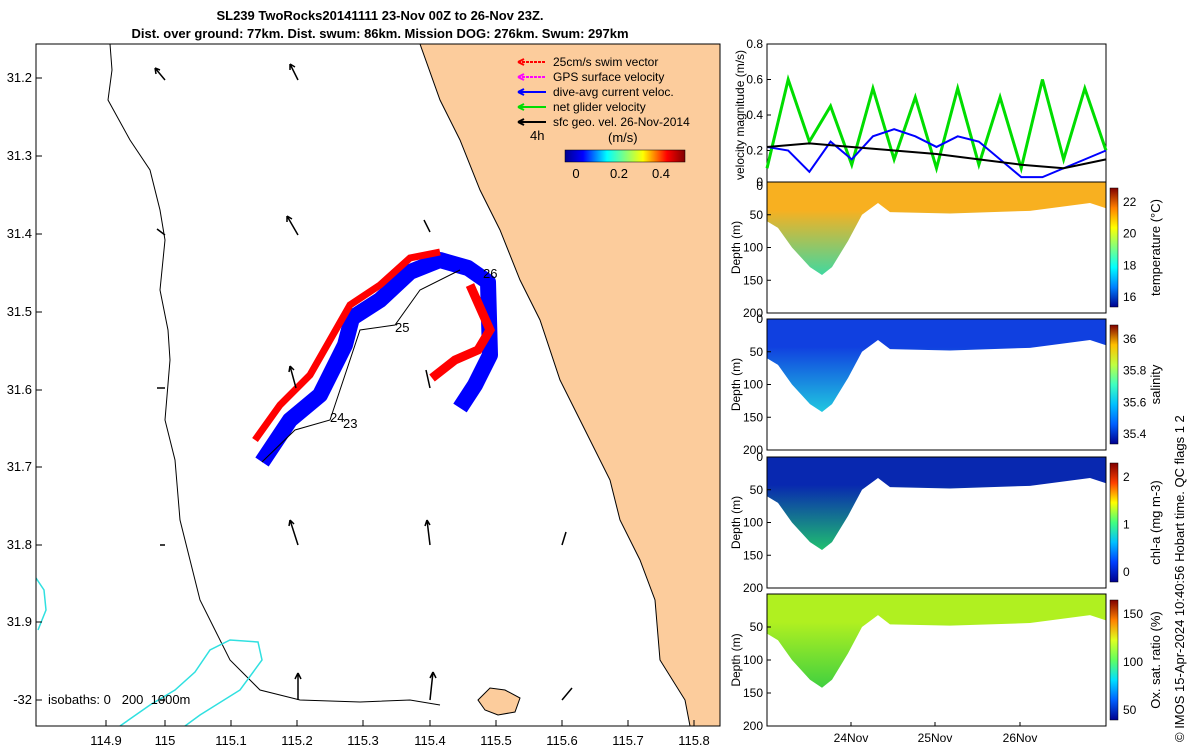 The height and width of the screenshot is (750, 1200). I want to click on velocity-ytick-label: 0.6, so click(754, 80).